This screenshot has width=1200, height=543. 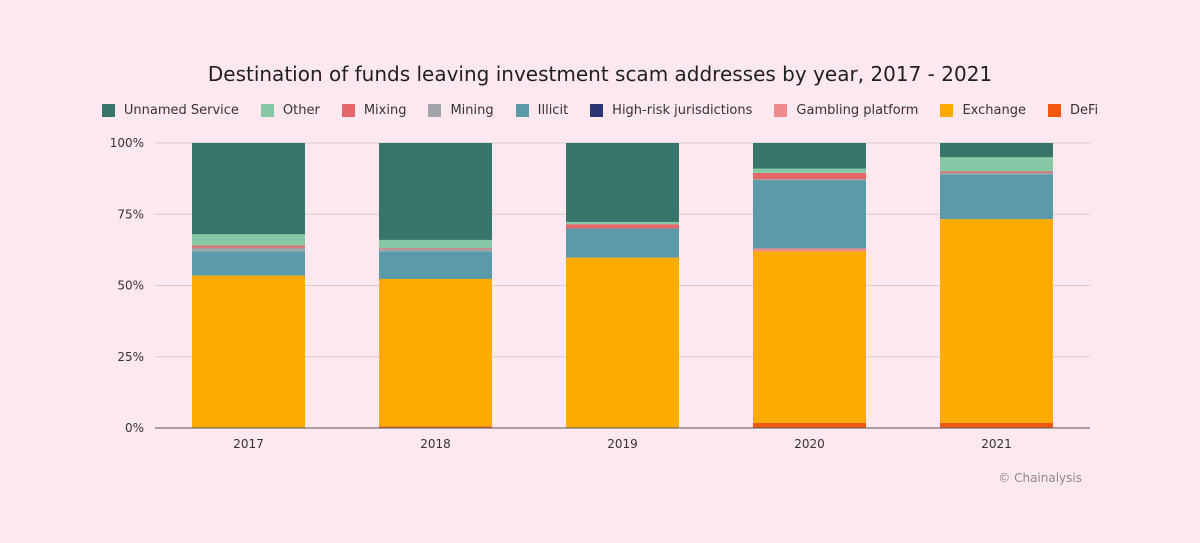 I want to click on legend-label: Illicit, so click(x=553, y=110).